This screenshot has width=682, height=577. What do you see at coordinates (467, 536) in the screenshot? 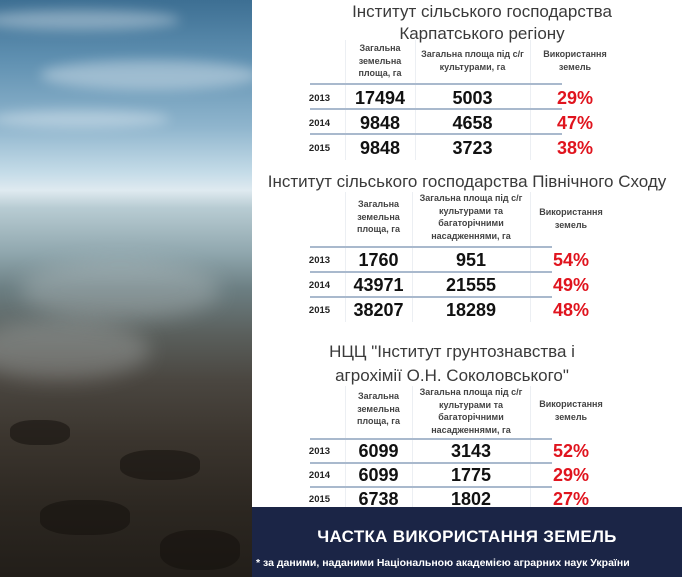
I see `footer-title: ЧАСТКА ВИКОРИСТАННЯ ЗЕМЕЛЬ` at bounding box center [467, 536].